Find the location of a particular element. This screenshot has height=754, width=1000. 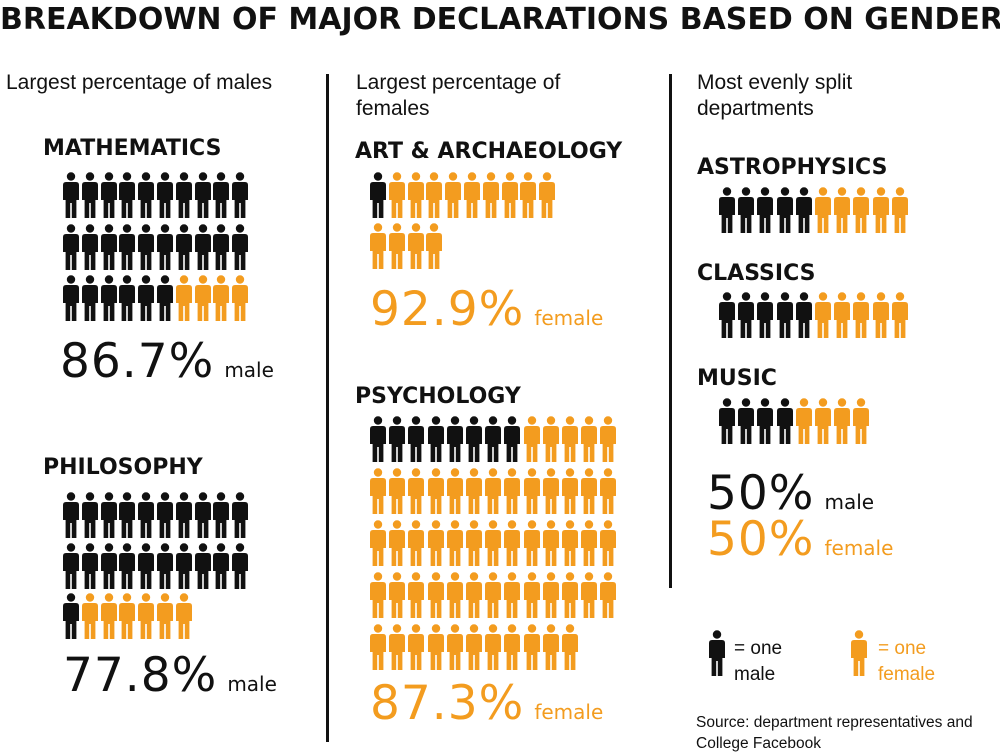

dept-name-mathematics: MATHEMATICS is located at coordinates (132, 148).